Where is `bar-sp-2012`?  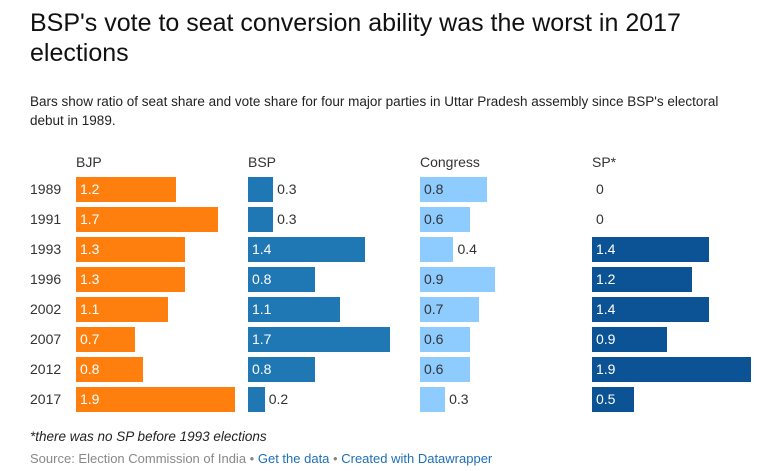
bar-sp-2012 is located at coordinates (671, 369).